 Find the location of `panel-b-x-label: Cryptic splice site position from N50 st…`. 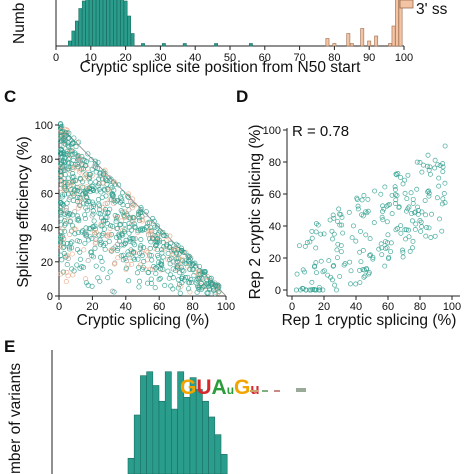

panel-b-x-label: Cryptic splice site position from N50 st… is located at coordinates (221, 67).